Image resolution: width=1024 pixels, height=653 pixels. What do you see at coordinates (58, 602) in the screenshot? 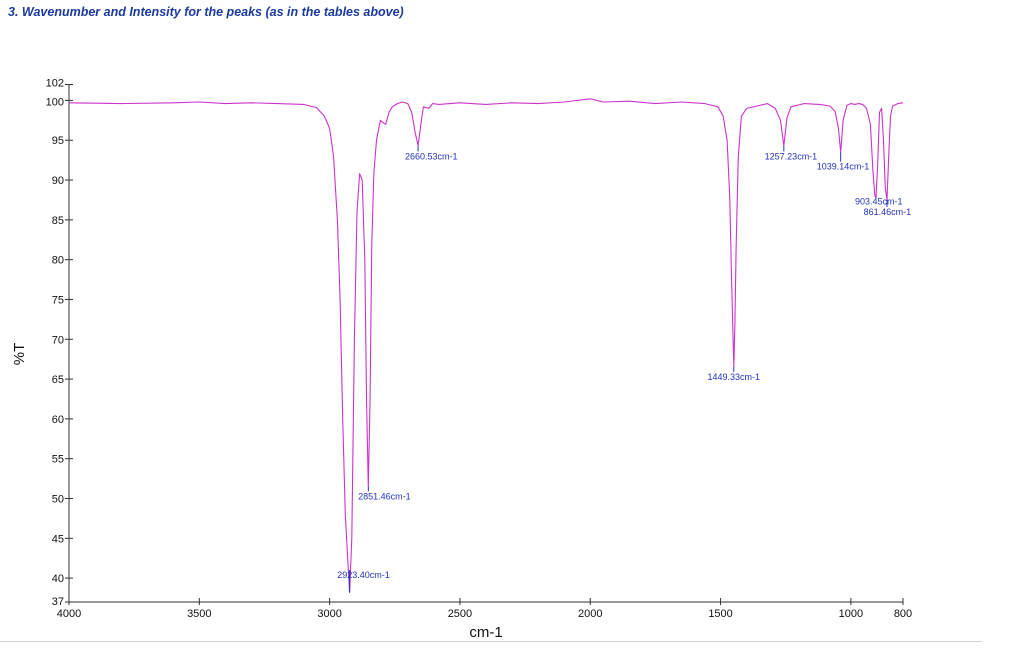
I see `y-tick-label: 37` at bounding box center [58, 602].